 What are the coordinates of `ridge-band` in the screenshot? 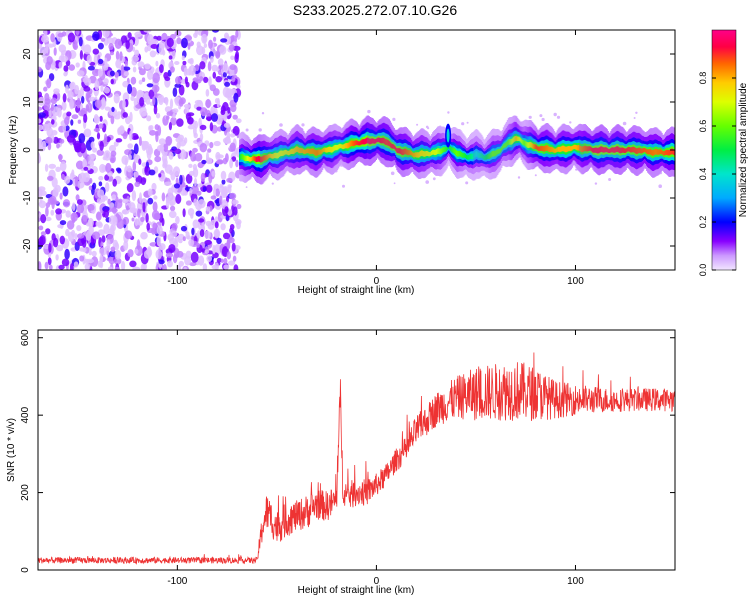 It's located at (457, 150).